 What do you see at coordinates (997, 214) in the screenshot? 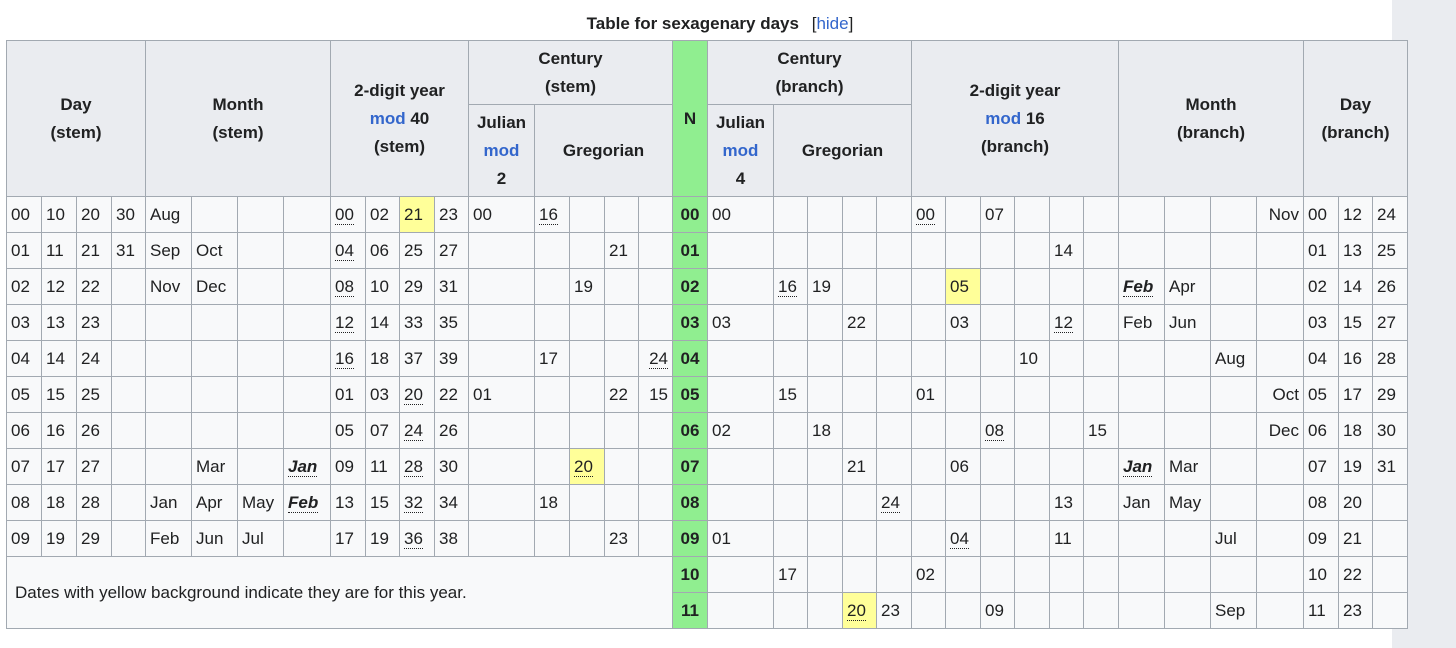
I see `table-cell: 07` at bounding box center [997, 214].